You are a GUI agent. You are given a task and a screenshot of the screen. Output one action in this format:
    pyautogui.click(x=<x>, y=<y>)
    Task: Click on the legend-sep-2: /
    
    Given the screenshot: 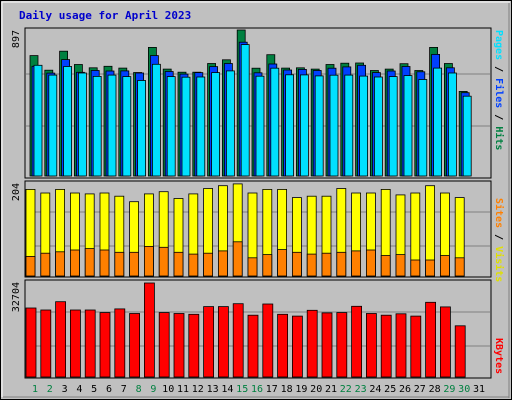 What is the action you would take?
    pyautogui.click(x=498, y=117)
    